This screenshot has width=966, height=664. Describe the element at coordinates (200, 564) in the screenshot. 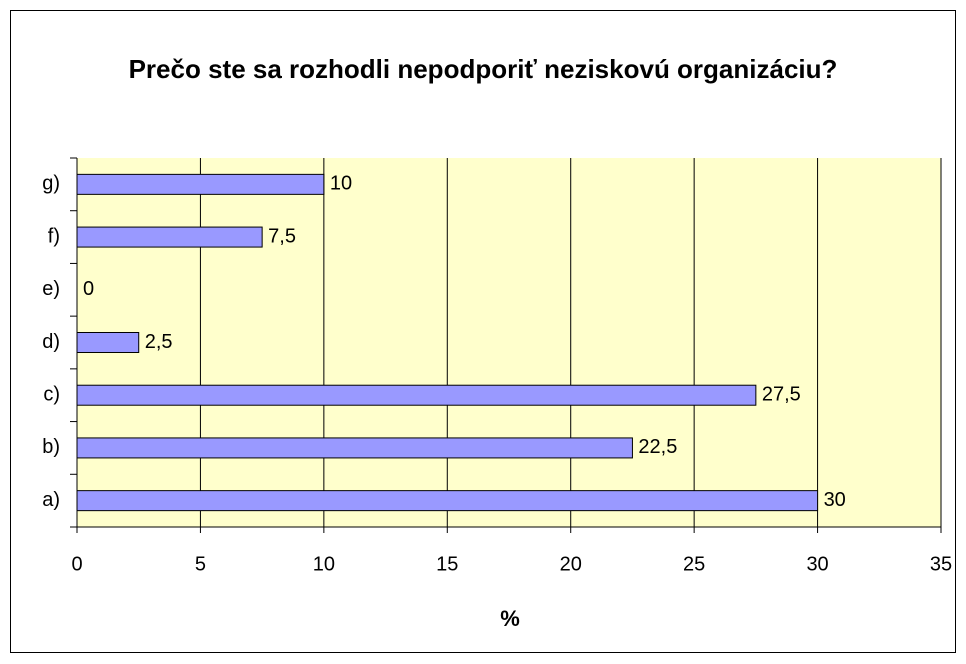

I see `x-tick-label: 5` at that location.